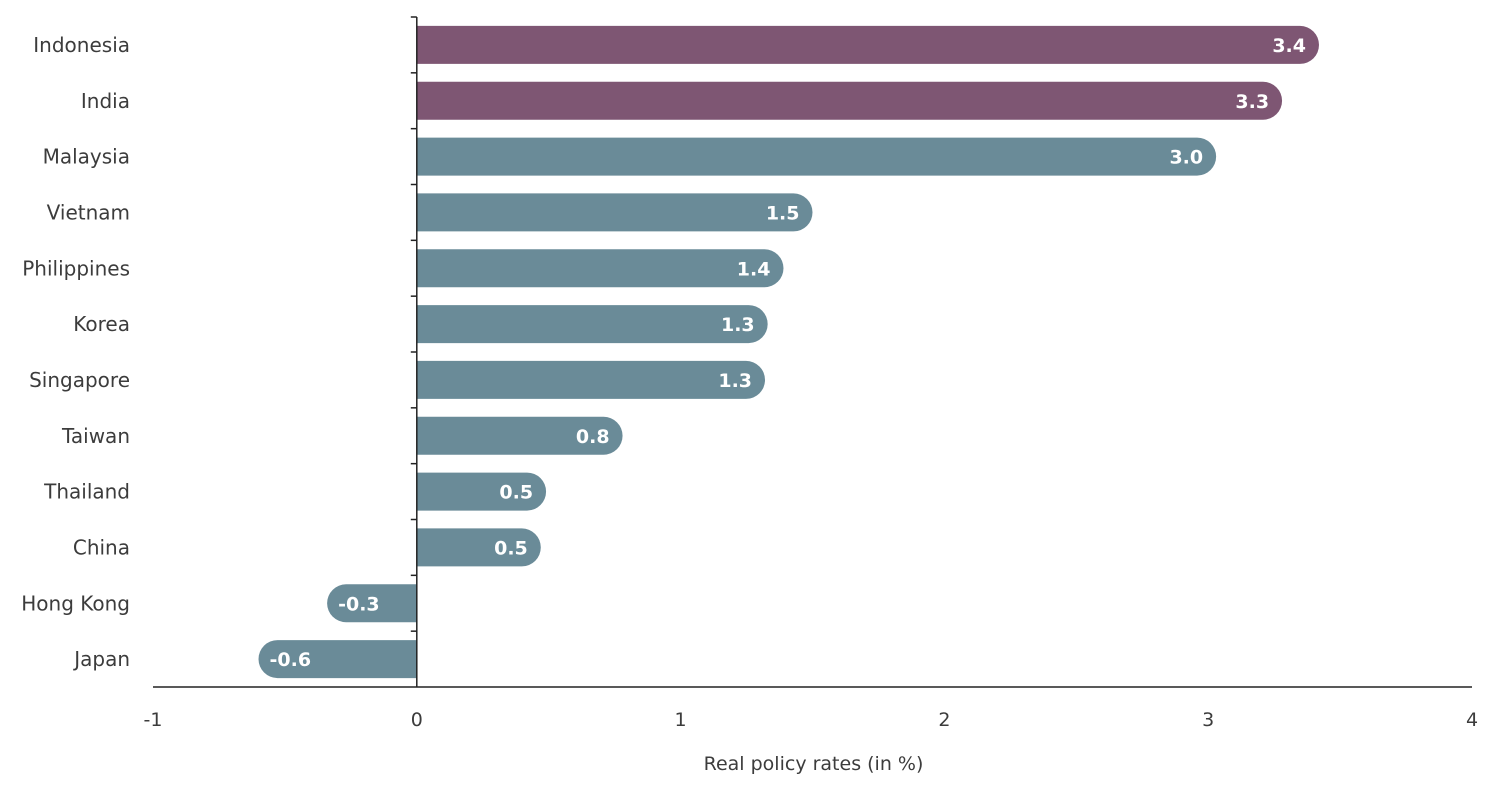 This screenshot has height=793, width=1502. Describe the element at coordinates (867, 44) in the screenshot. I see `bar-indonesia` at that location.